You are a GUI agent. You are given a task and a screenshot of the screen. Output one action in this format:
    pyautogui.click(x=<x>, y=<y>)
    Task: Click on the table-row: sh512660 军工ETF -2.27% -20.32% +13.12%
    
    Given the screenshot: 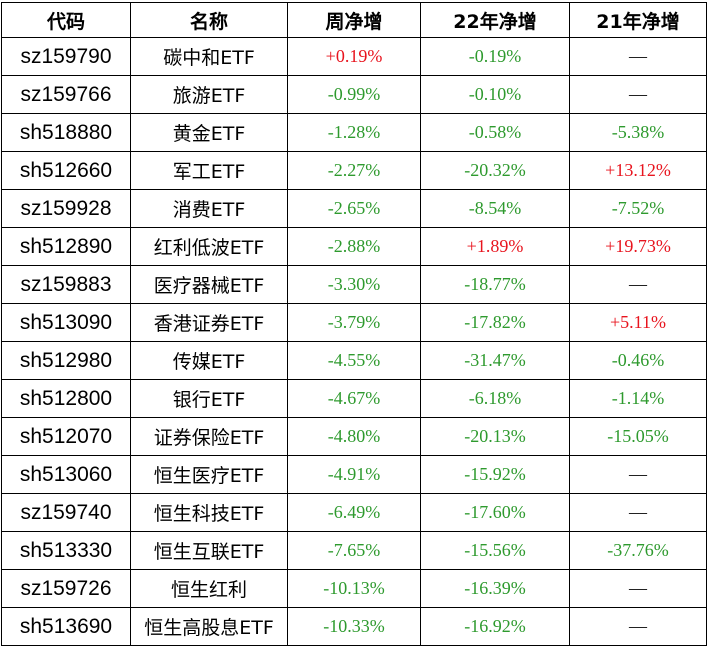 What is the action you would take?
    pyautogui.click(x=354, y=170)
    